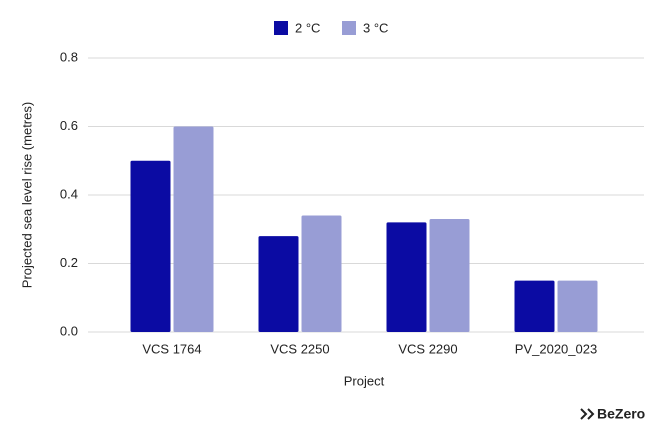  I want to click on x-tick-label: VCS 1764, so click(171, 348).